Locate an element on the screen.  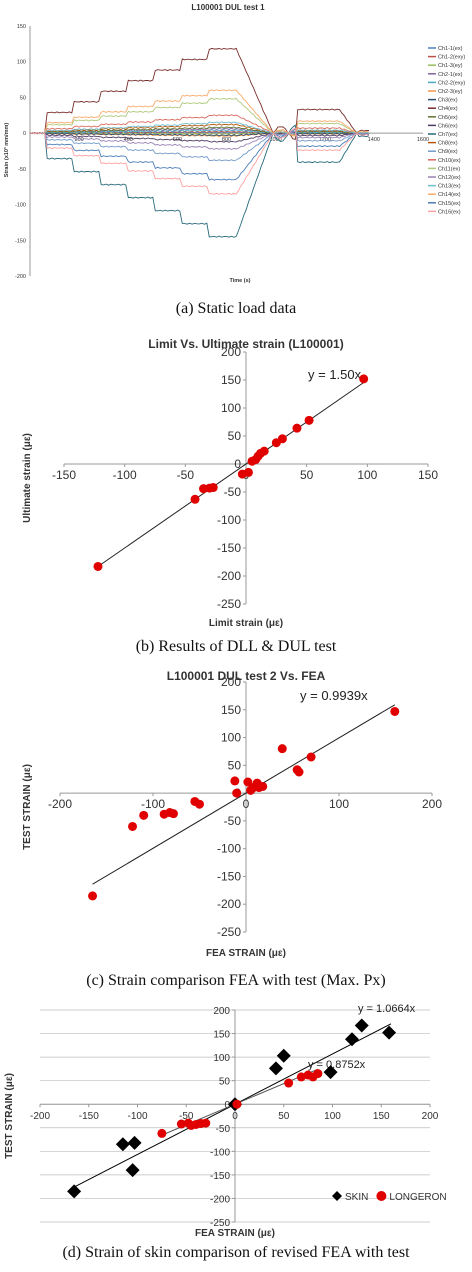
legend-label: Ch3(ex) is located at coordinates (448, 101).